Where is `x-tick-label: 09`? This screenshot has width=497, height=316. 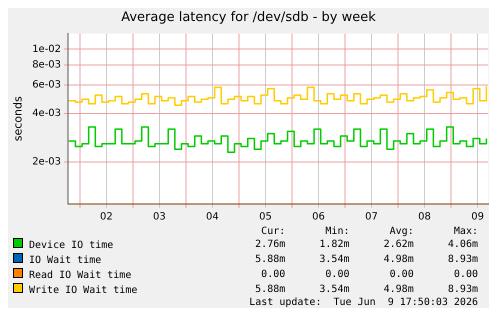
x-tick-label: 09 is located at coordinates (477, 217).